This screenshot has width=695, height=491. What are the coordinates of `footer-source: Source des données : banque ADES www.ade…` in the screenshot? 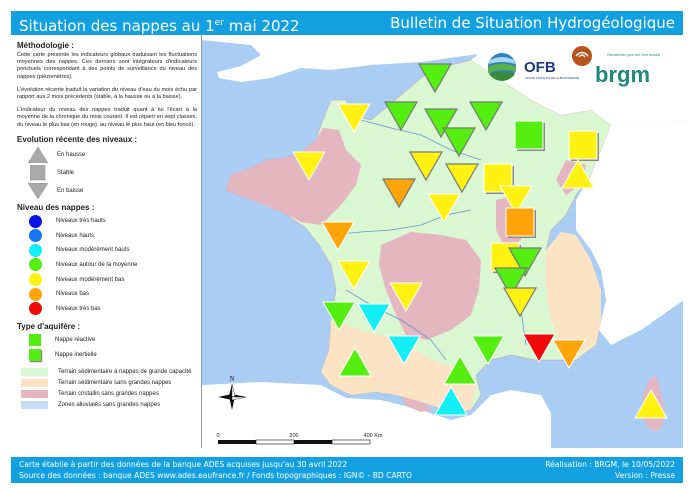 It's located at (216, 475).